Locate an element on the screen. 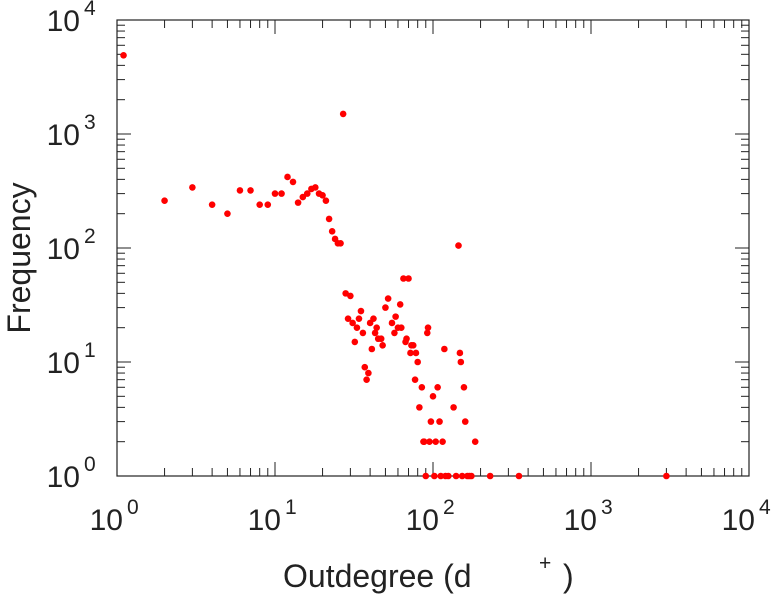 The height and width of the screenshot is (600, 779). x-axis-title-close: ) is located at coordinates (568, 576).